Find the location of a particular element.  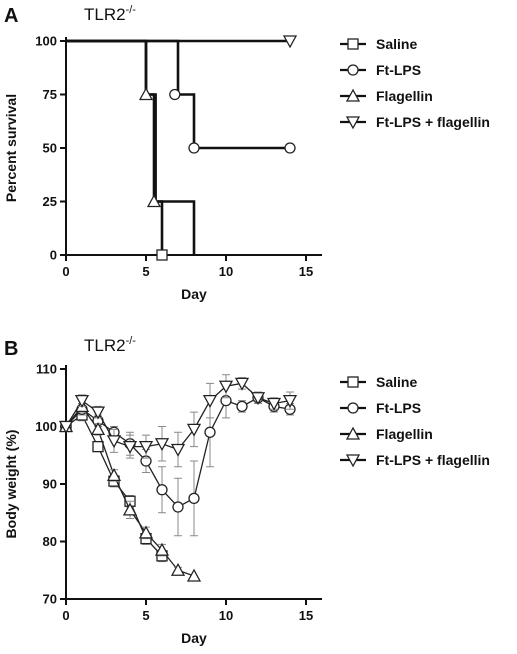

y-tick-label: 70 is located at coordinates (50, 599).